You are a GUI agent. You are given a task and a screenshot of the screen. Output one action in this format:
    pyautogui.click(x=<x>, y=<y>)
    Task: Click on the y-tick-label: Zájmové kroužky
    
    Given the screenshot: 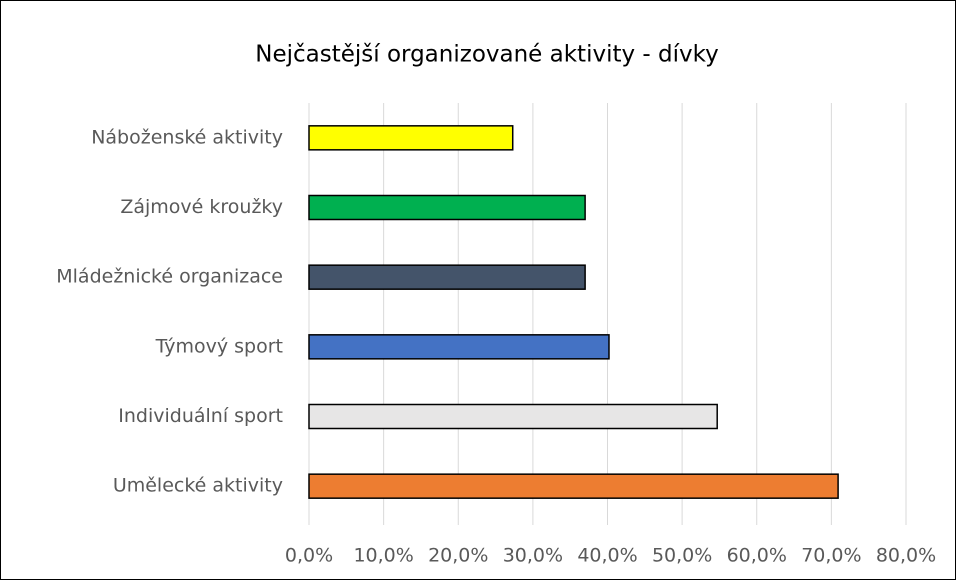 What is the action you would take?
    pyautogui.click(x=201, y=207)
    